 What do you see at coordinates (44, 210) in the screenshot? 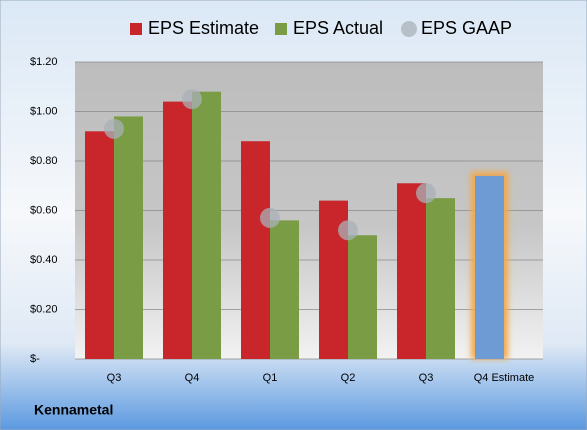
I see `y-tick-label: $0.60` at bounding box center [44, 210].